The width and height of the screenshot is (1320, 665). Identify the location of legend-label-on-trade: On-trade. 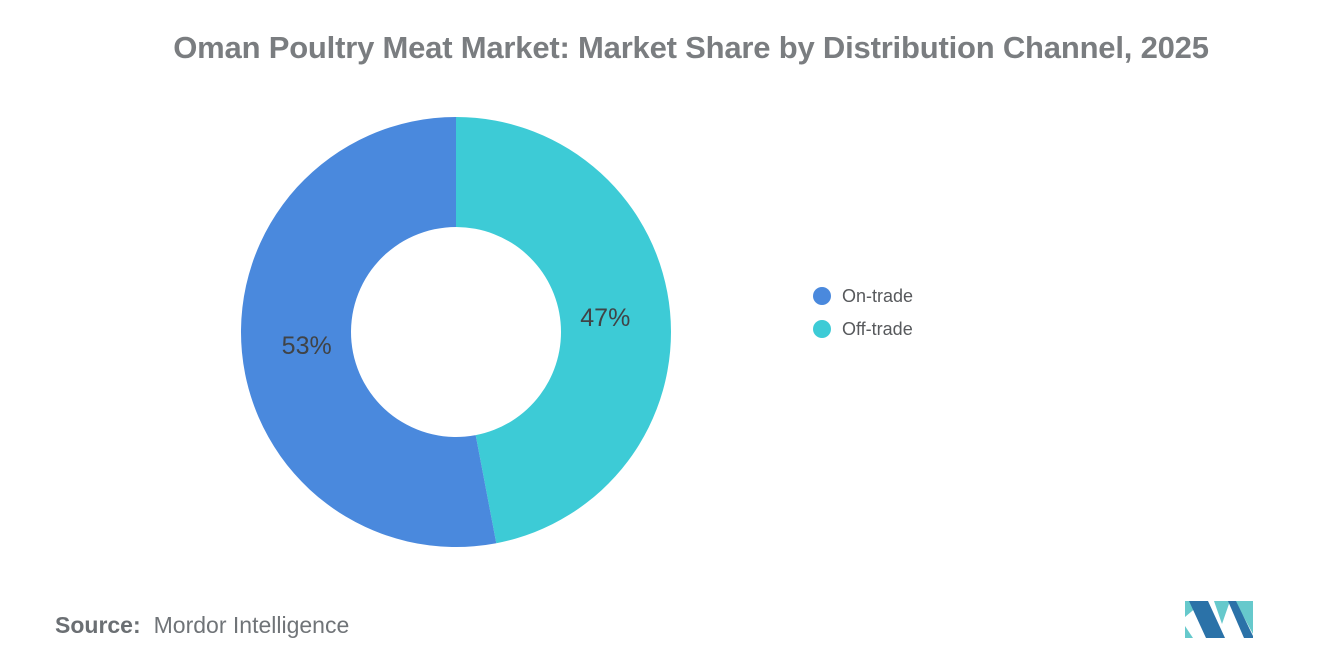
(878, 296).